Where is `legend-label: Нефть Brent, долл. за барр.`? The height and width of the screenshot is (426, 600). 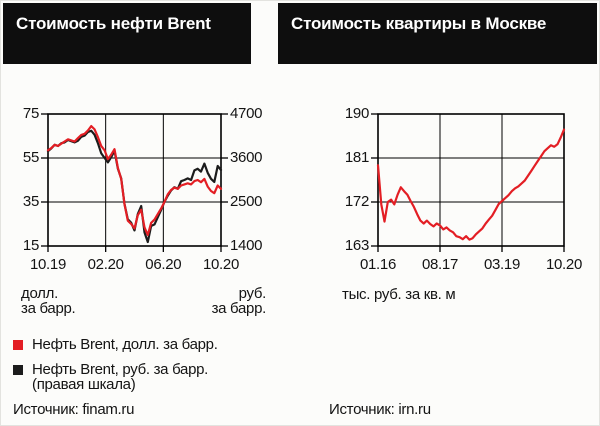 legend-label: Нефть Brent, долл. за барр. is located at coordinates (125, 344).